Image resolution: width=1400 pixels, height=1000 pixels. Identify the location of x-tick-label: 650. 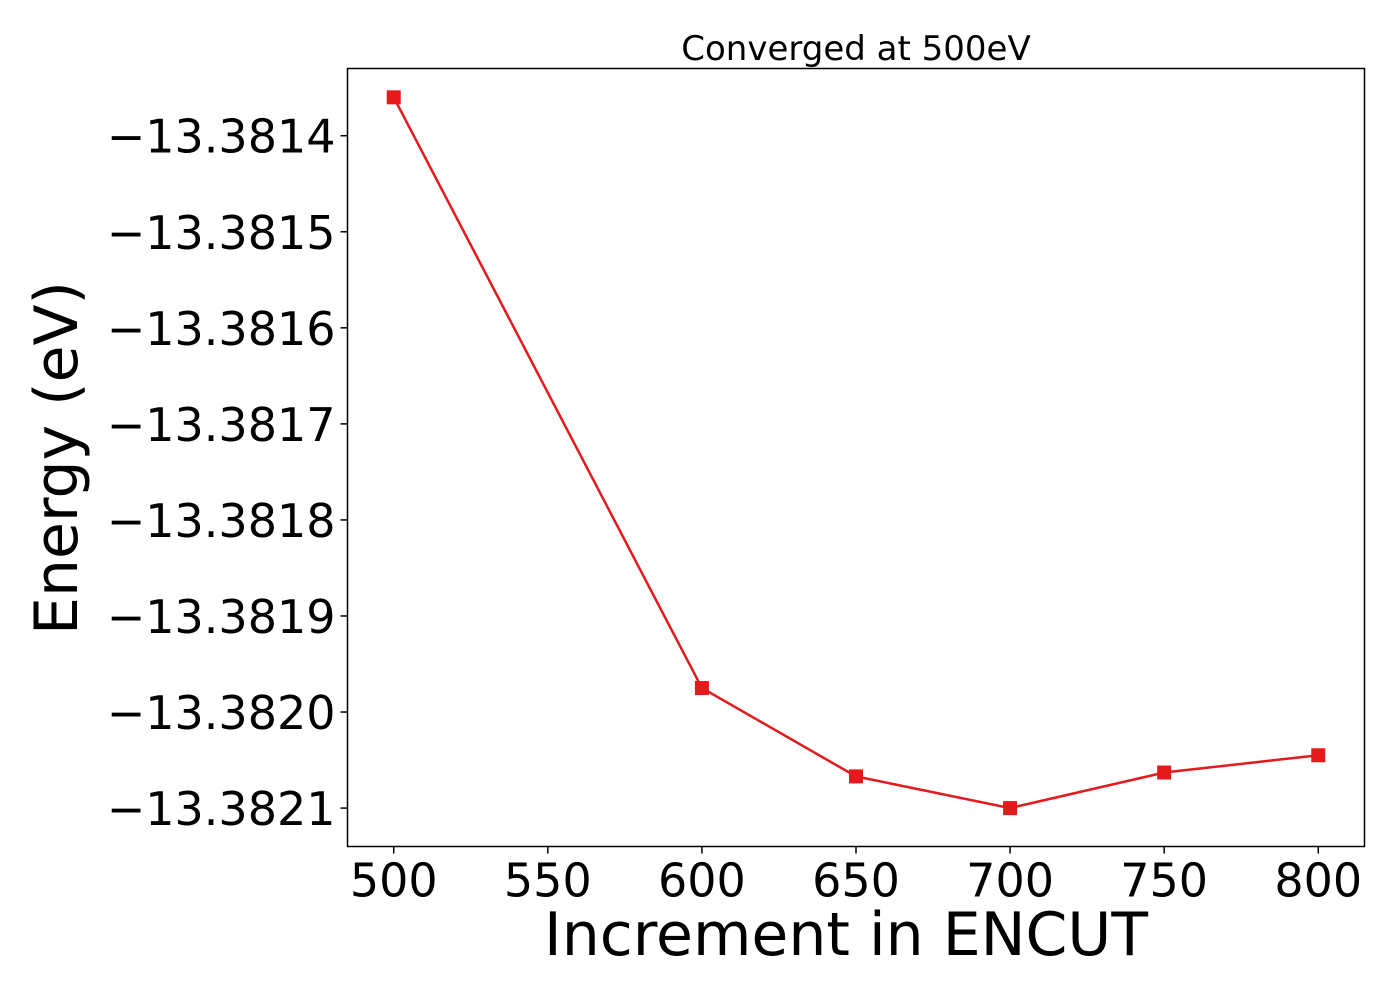
(856, 881).